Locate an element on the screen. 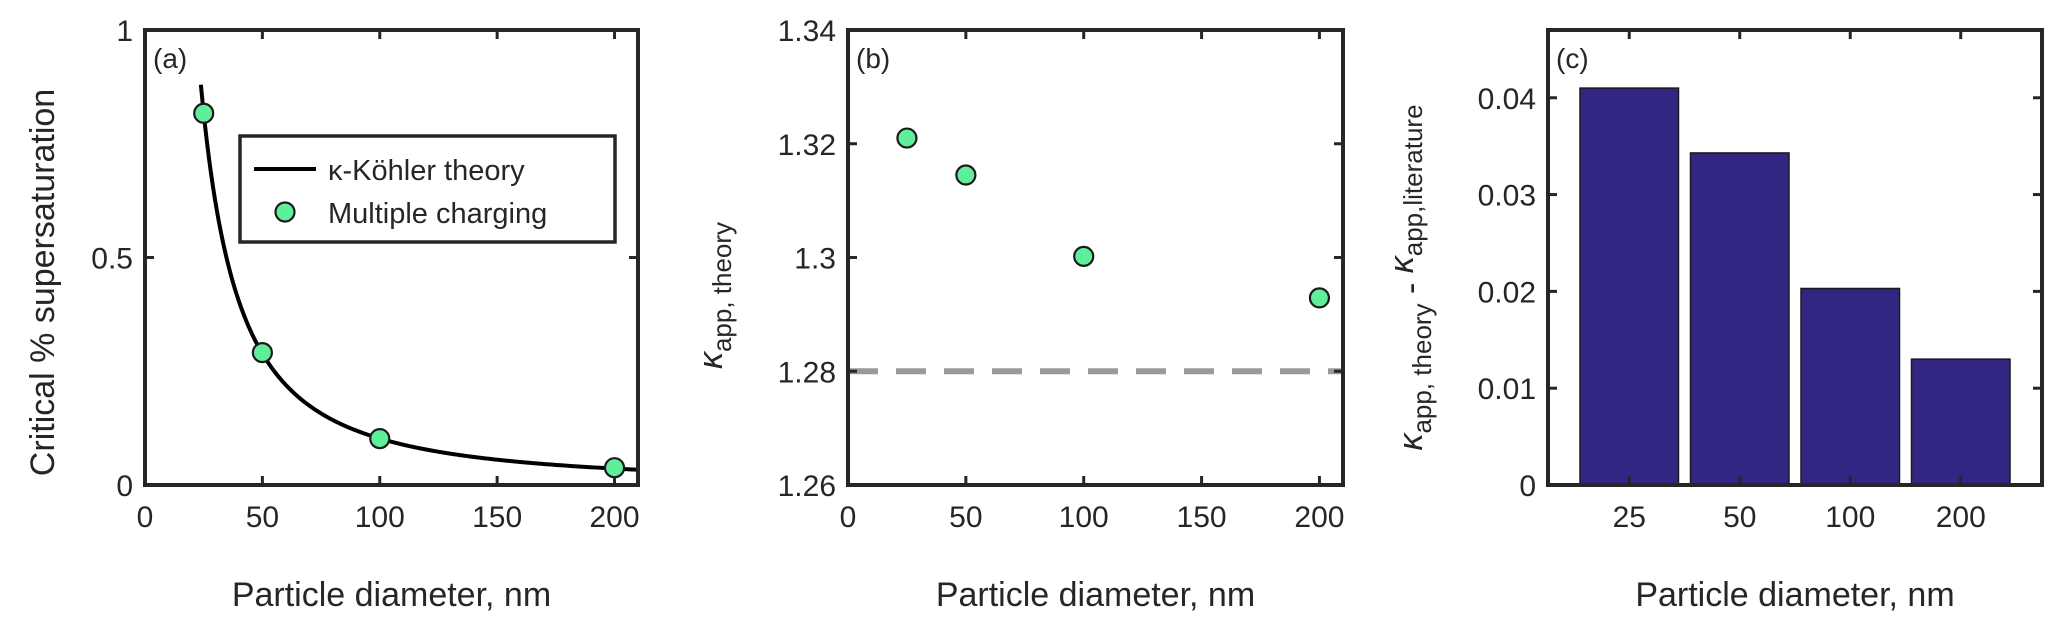 Image resolution: width=2067 pixels, height=638 pixels. y-tick-label: 1.28 is located at coordinates (807, 372).